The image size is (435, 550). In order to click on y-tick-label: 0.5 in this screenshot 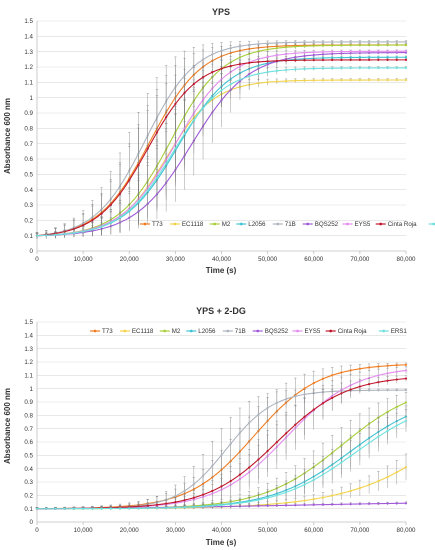, I will do `click(28, 456)`.